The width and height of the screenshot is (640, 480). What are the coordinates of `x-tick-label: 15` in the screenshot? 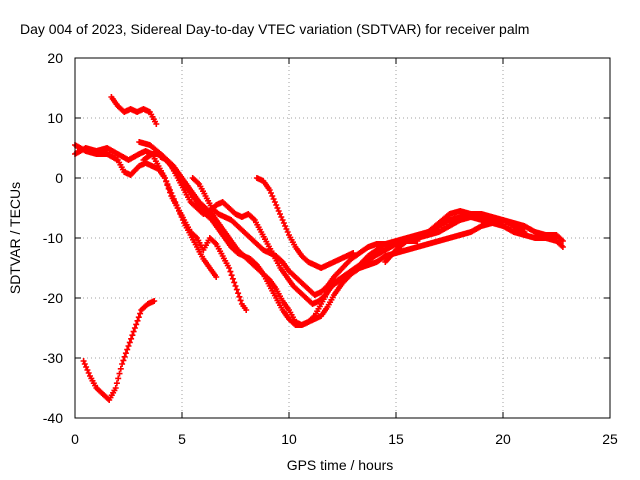 It's located at (396, 439).